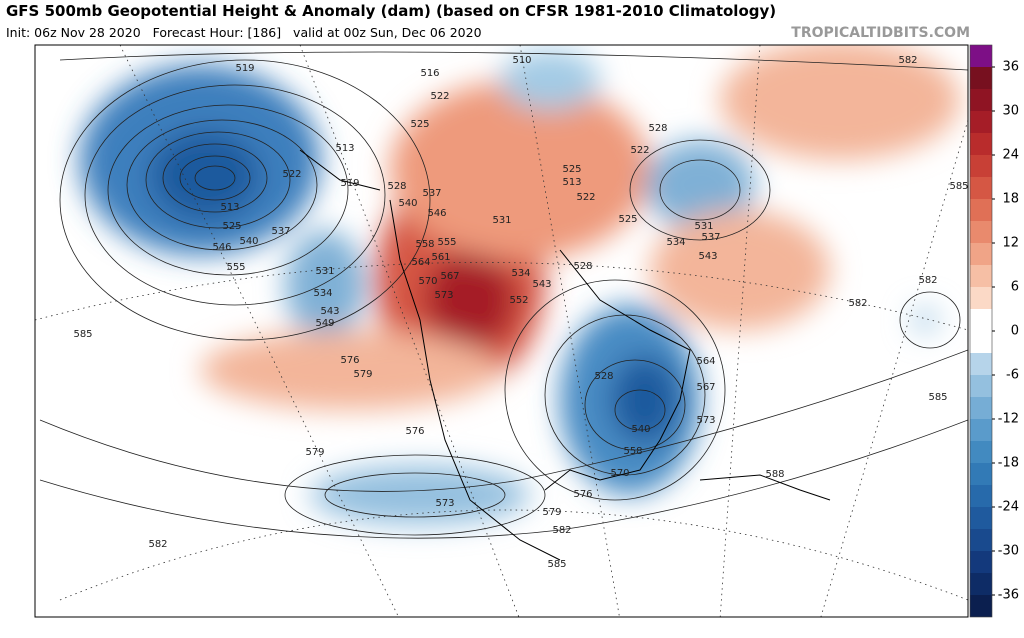 The image size is (1024, 638). What do you see at coordinates (1012, 375) in the screenshot?
I see `colorbar-tick-label: -6` at bounding box center [1012, 375].